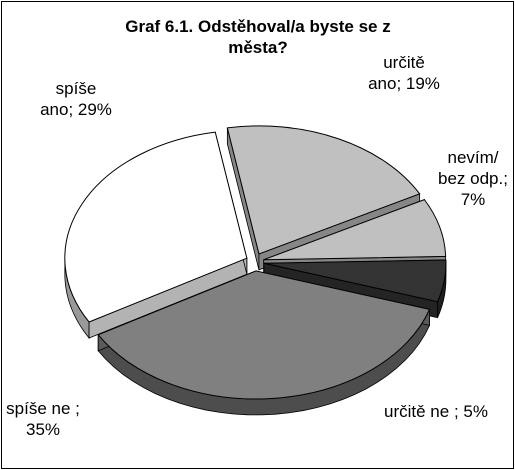  Describe the element at coordinates (436, 411) in the screenshot. I see `data-label: určitě ne ; 5%` at that location.